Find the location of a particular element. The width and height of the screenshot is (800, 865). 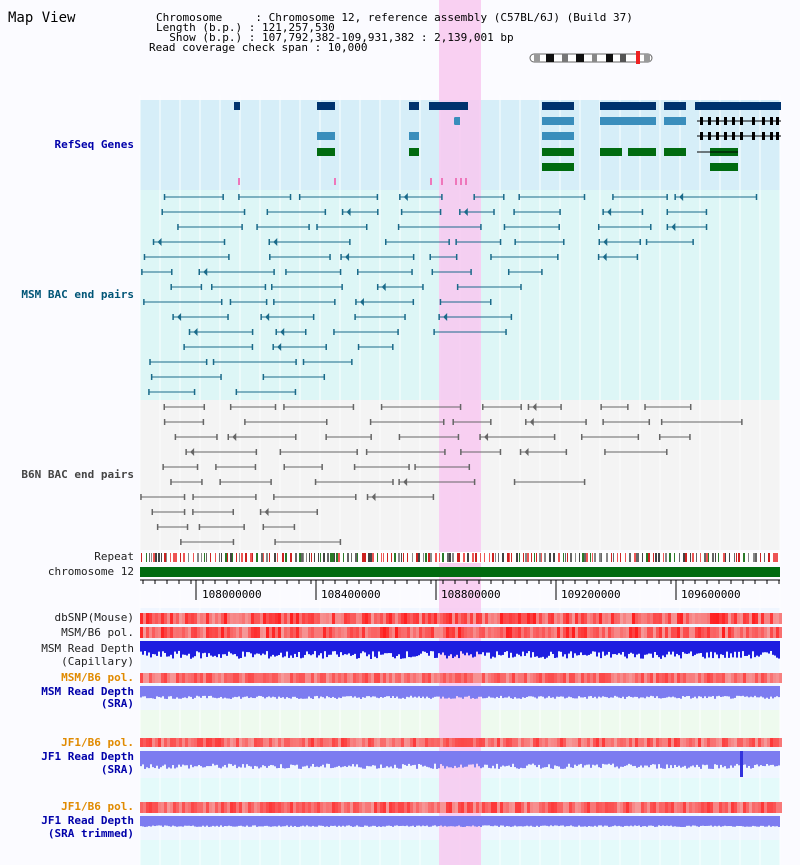

b6n-bac-track is located at coordinates (441, 474).